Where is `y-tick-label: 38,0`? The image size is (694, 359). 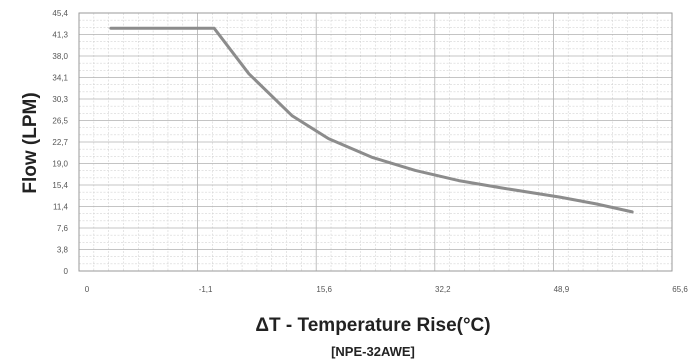 y-tick-label: 38,0 is located at coordinates (60, 56).